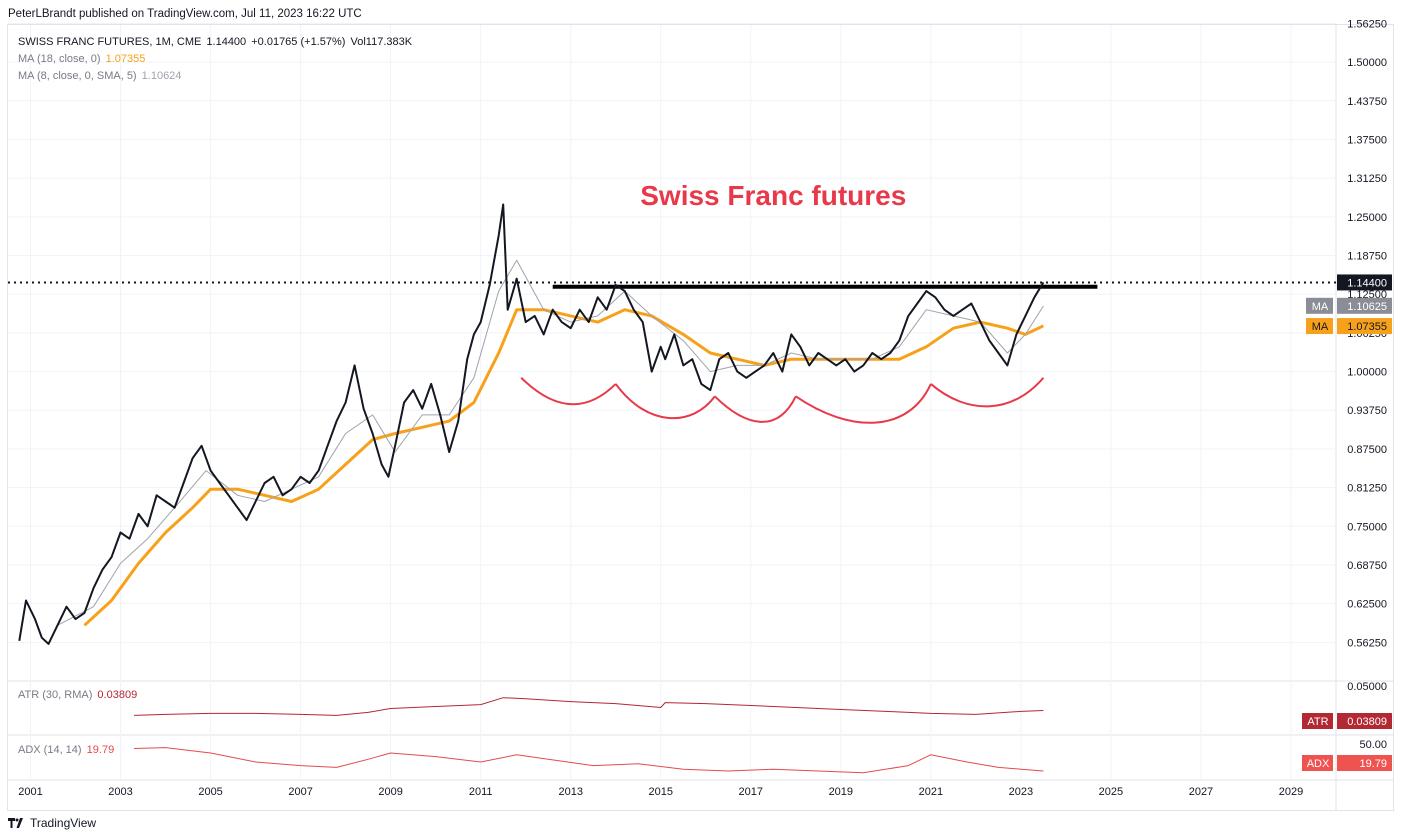 The width and height of the screenshot is (1404, 840). I want to click on tag-value: 1.14400, so click(1367, 283).